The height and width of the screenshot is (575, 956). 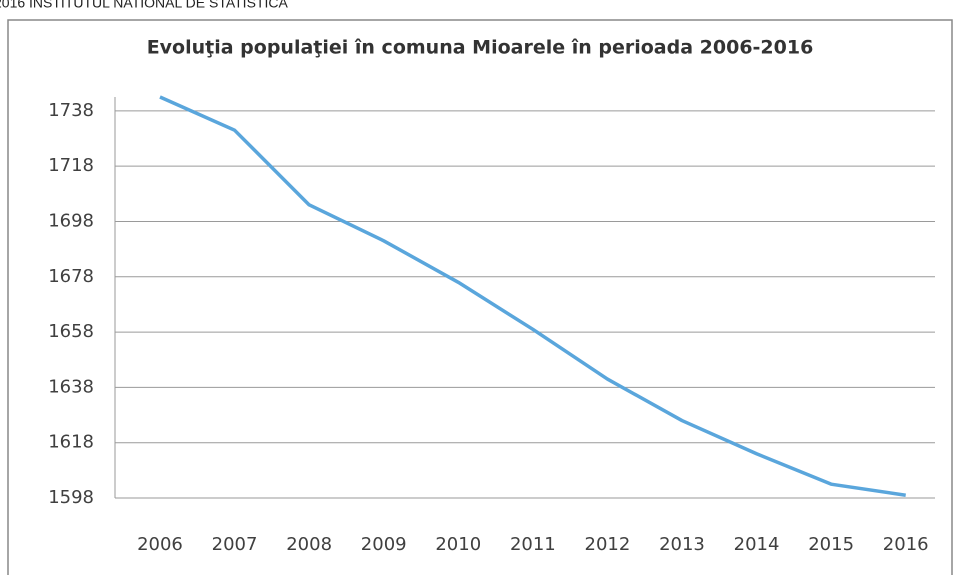 What do you see at coordinates (71, 276) in the screenshot?
I see `y-tick-label: 1678` at bounding box center [71, 276].